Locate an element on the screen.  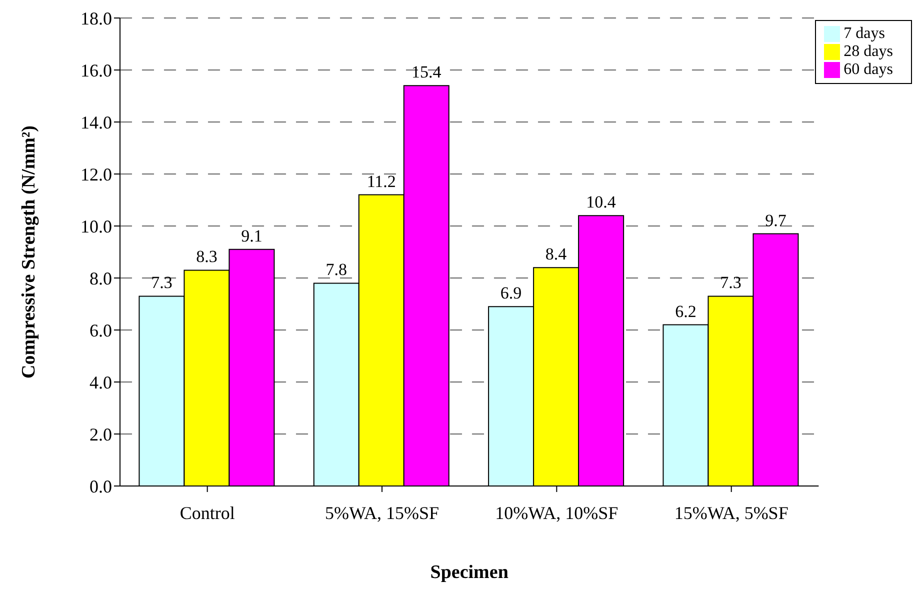
y-tick-label: 14.0 is located at coordinates (96, 122).